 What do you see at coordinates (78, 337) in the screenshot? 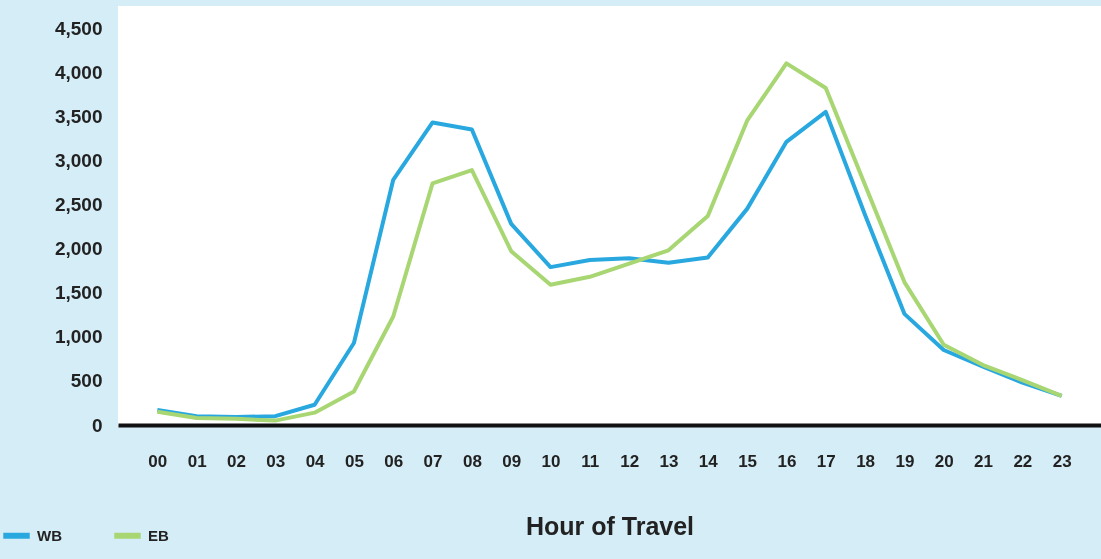
I see `y-tick-label: 1,000` at bounding box center [78, 337].